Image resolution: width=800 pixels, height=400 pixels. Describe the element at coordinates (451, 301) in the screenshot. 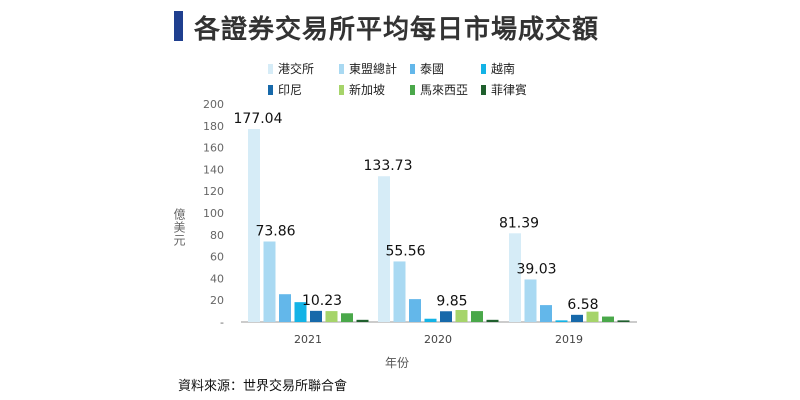

I see `data-label: 9.85` at that location.